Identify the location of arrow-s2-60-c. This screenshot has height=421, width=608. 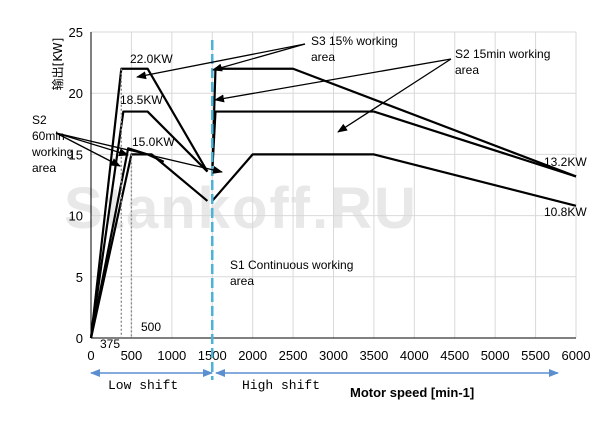
(88, 149).